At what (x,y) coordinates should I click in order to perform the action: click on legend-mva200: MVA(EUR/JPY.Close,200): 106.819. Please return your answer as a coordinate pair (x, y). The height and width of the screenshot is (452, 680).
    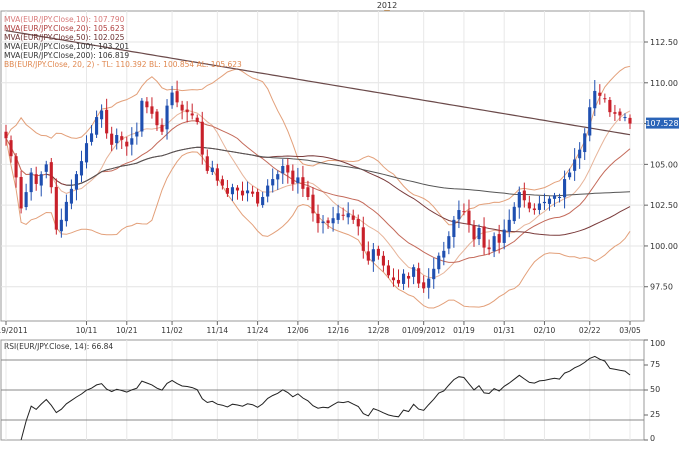
    Looking at the image, I should click on (66, 55).